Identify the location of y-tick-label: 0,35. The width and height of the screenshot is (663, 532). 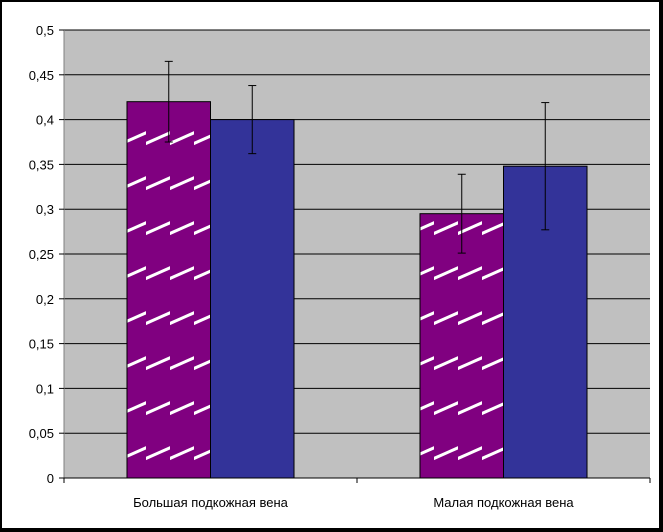
(41, 164).